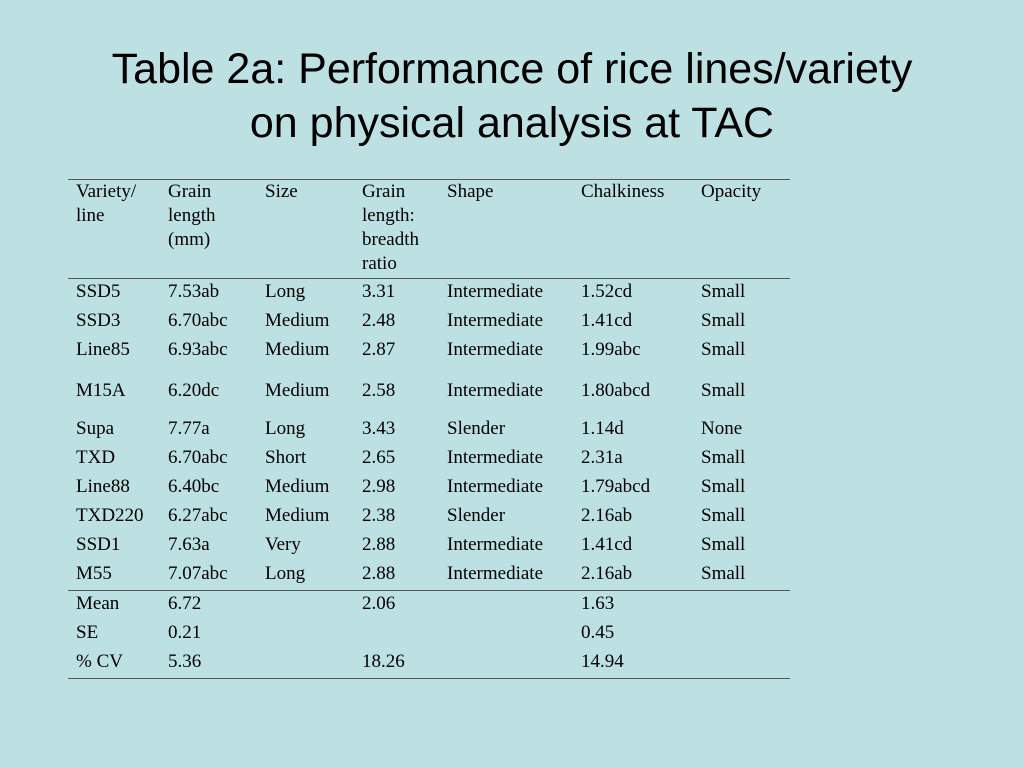  What do you see at coordinates (506, 634) in the screenshot?
I see `cell-shape` at bounding box center [506, 634].